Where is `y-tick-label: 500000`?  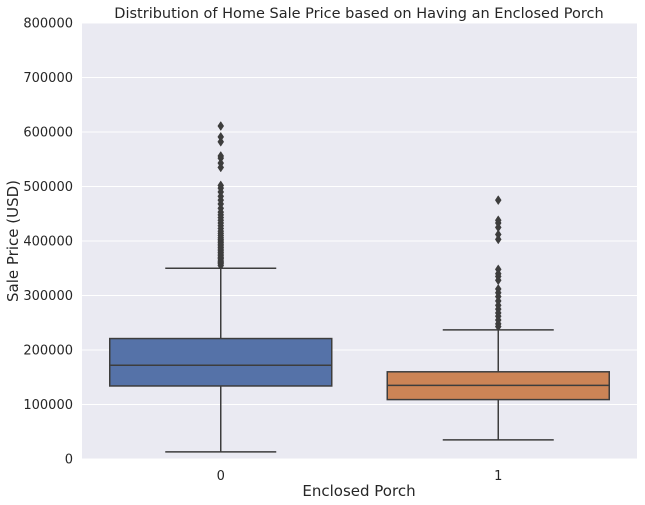 y-tick-label: 500000 is located at coordinates (48, 187).